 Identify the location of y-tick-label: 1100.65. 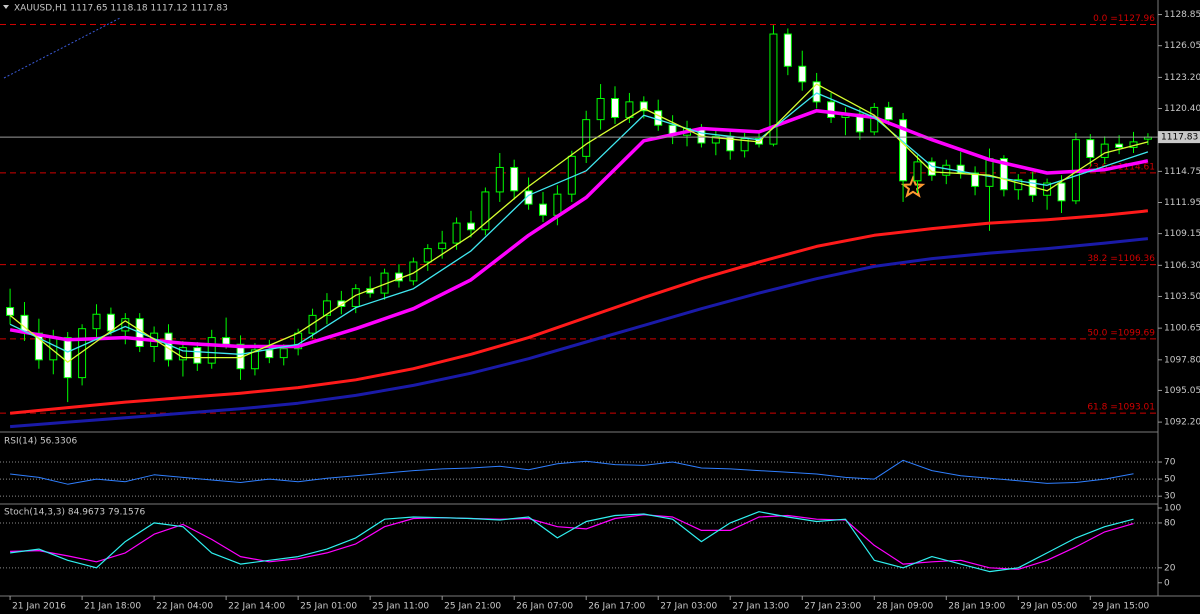
(1182, 329).